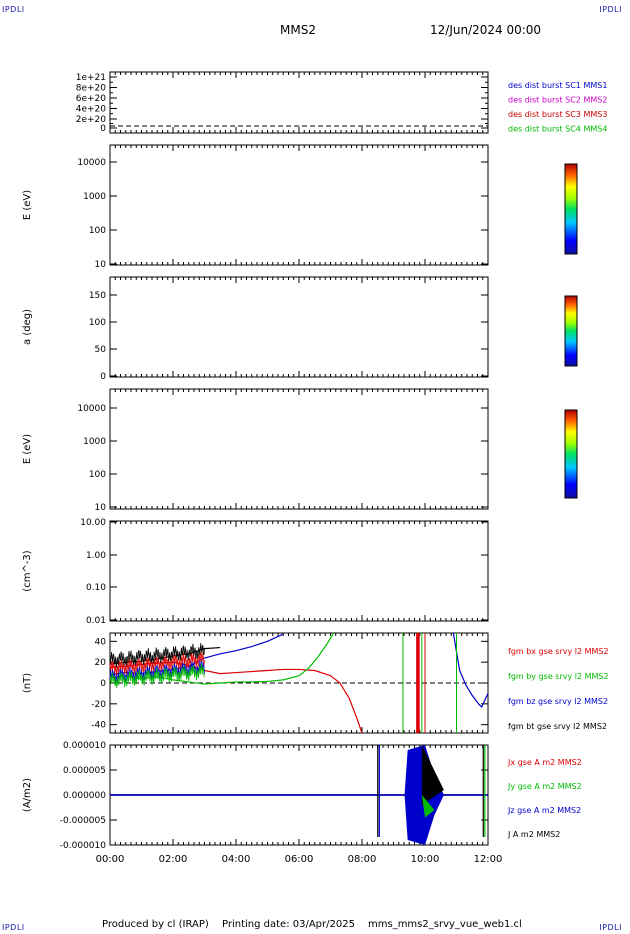  I want to click on p1-tick-label: 8e+20, so click(91, 89).